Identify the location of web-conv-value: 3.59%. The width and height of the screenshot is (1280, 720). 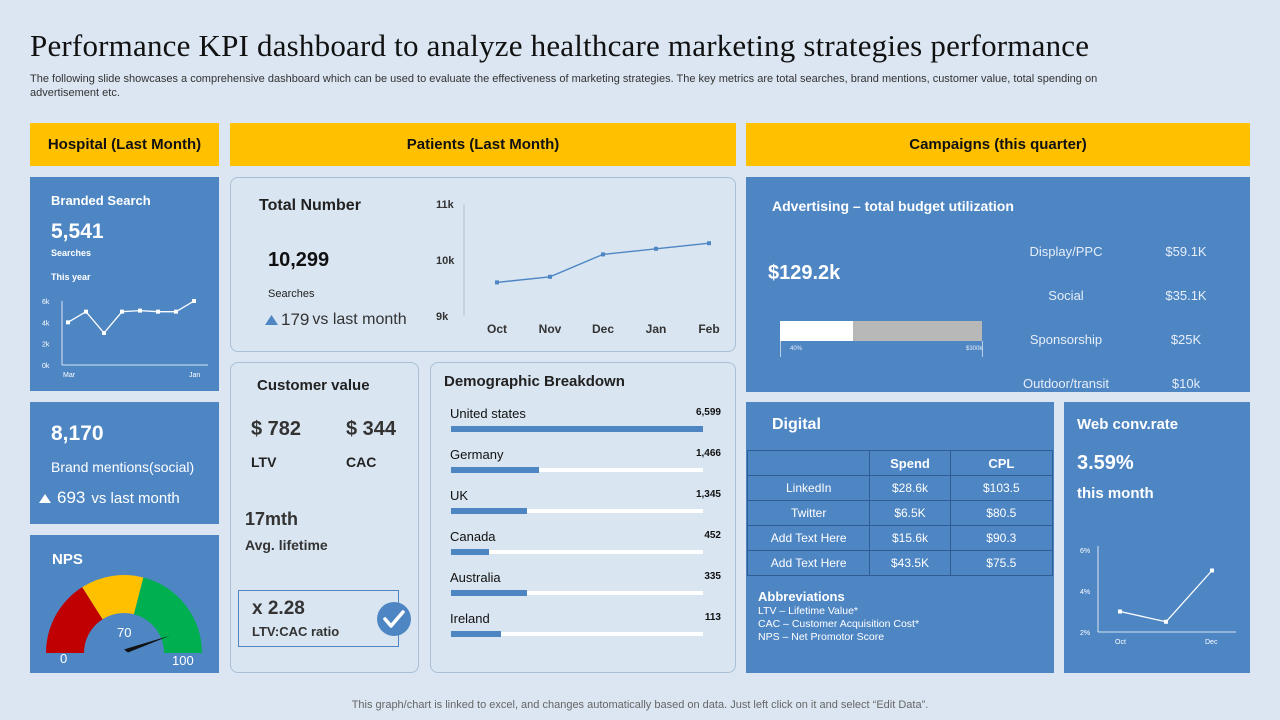
(1105, 463).